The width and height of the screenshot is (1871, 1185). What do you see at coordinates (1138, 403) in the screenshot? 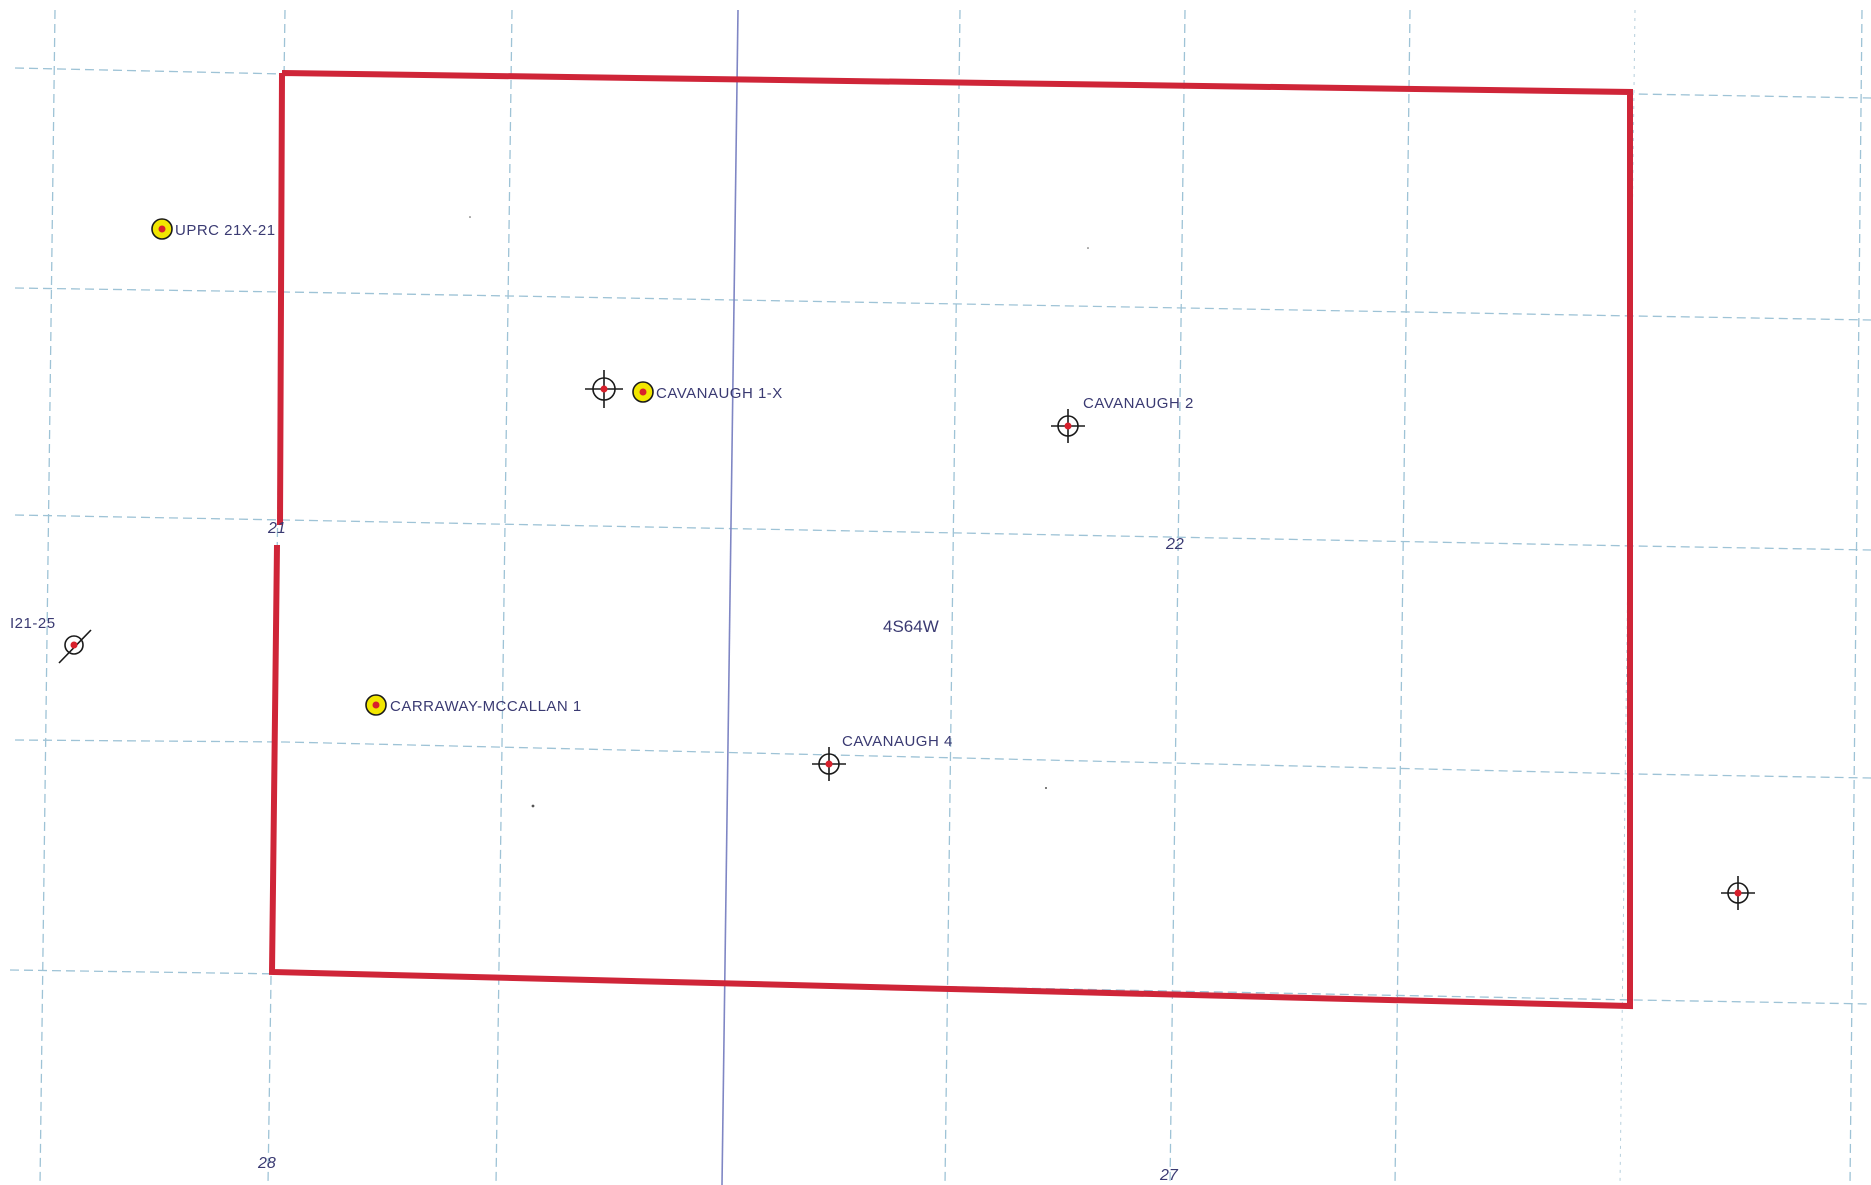
I see `well-label: CAVANAUGH 2` at bounding box center [1138, 403].